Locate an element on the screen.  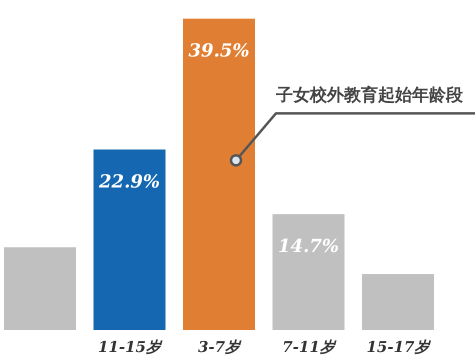
data-label: 39.5% is located at coordinates (219, 51).